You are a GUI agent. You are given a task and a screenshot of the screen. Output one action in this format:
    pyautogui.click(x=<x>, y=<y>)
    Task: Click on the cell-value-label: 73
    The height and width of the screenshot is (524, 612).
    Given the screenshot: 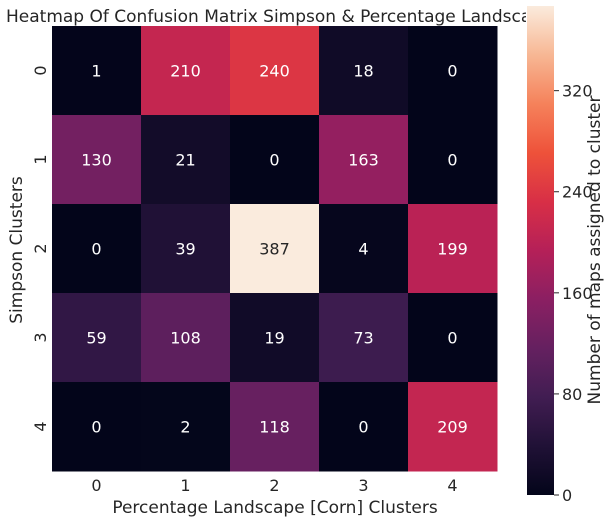 What is the action you would take?
    pyautogui.click(x=363, y=338)
    